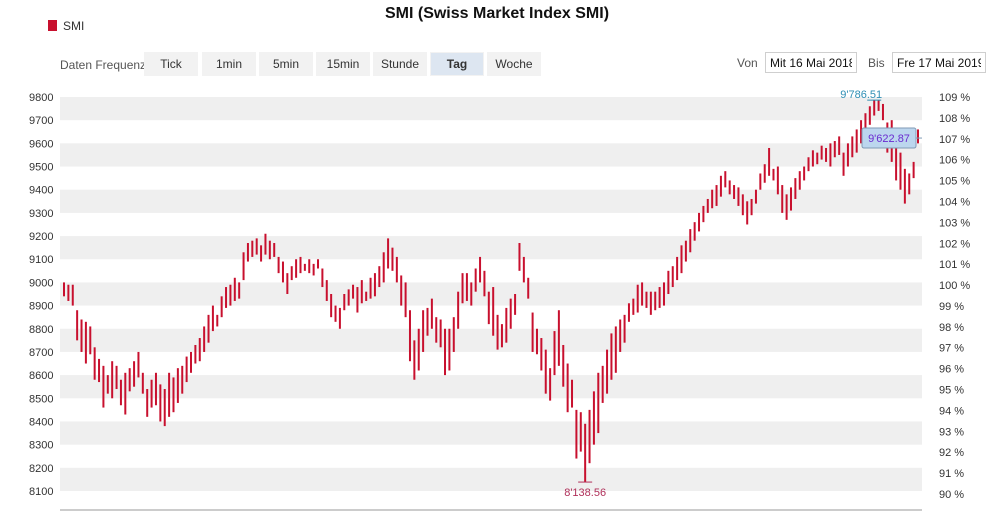 This screenshot has width=994, height=526. Describe the element at coordinates (41, 330) in the screenshot. I see `y-tick-label: 8800` at that location.